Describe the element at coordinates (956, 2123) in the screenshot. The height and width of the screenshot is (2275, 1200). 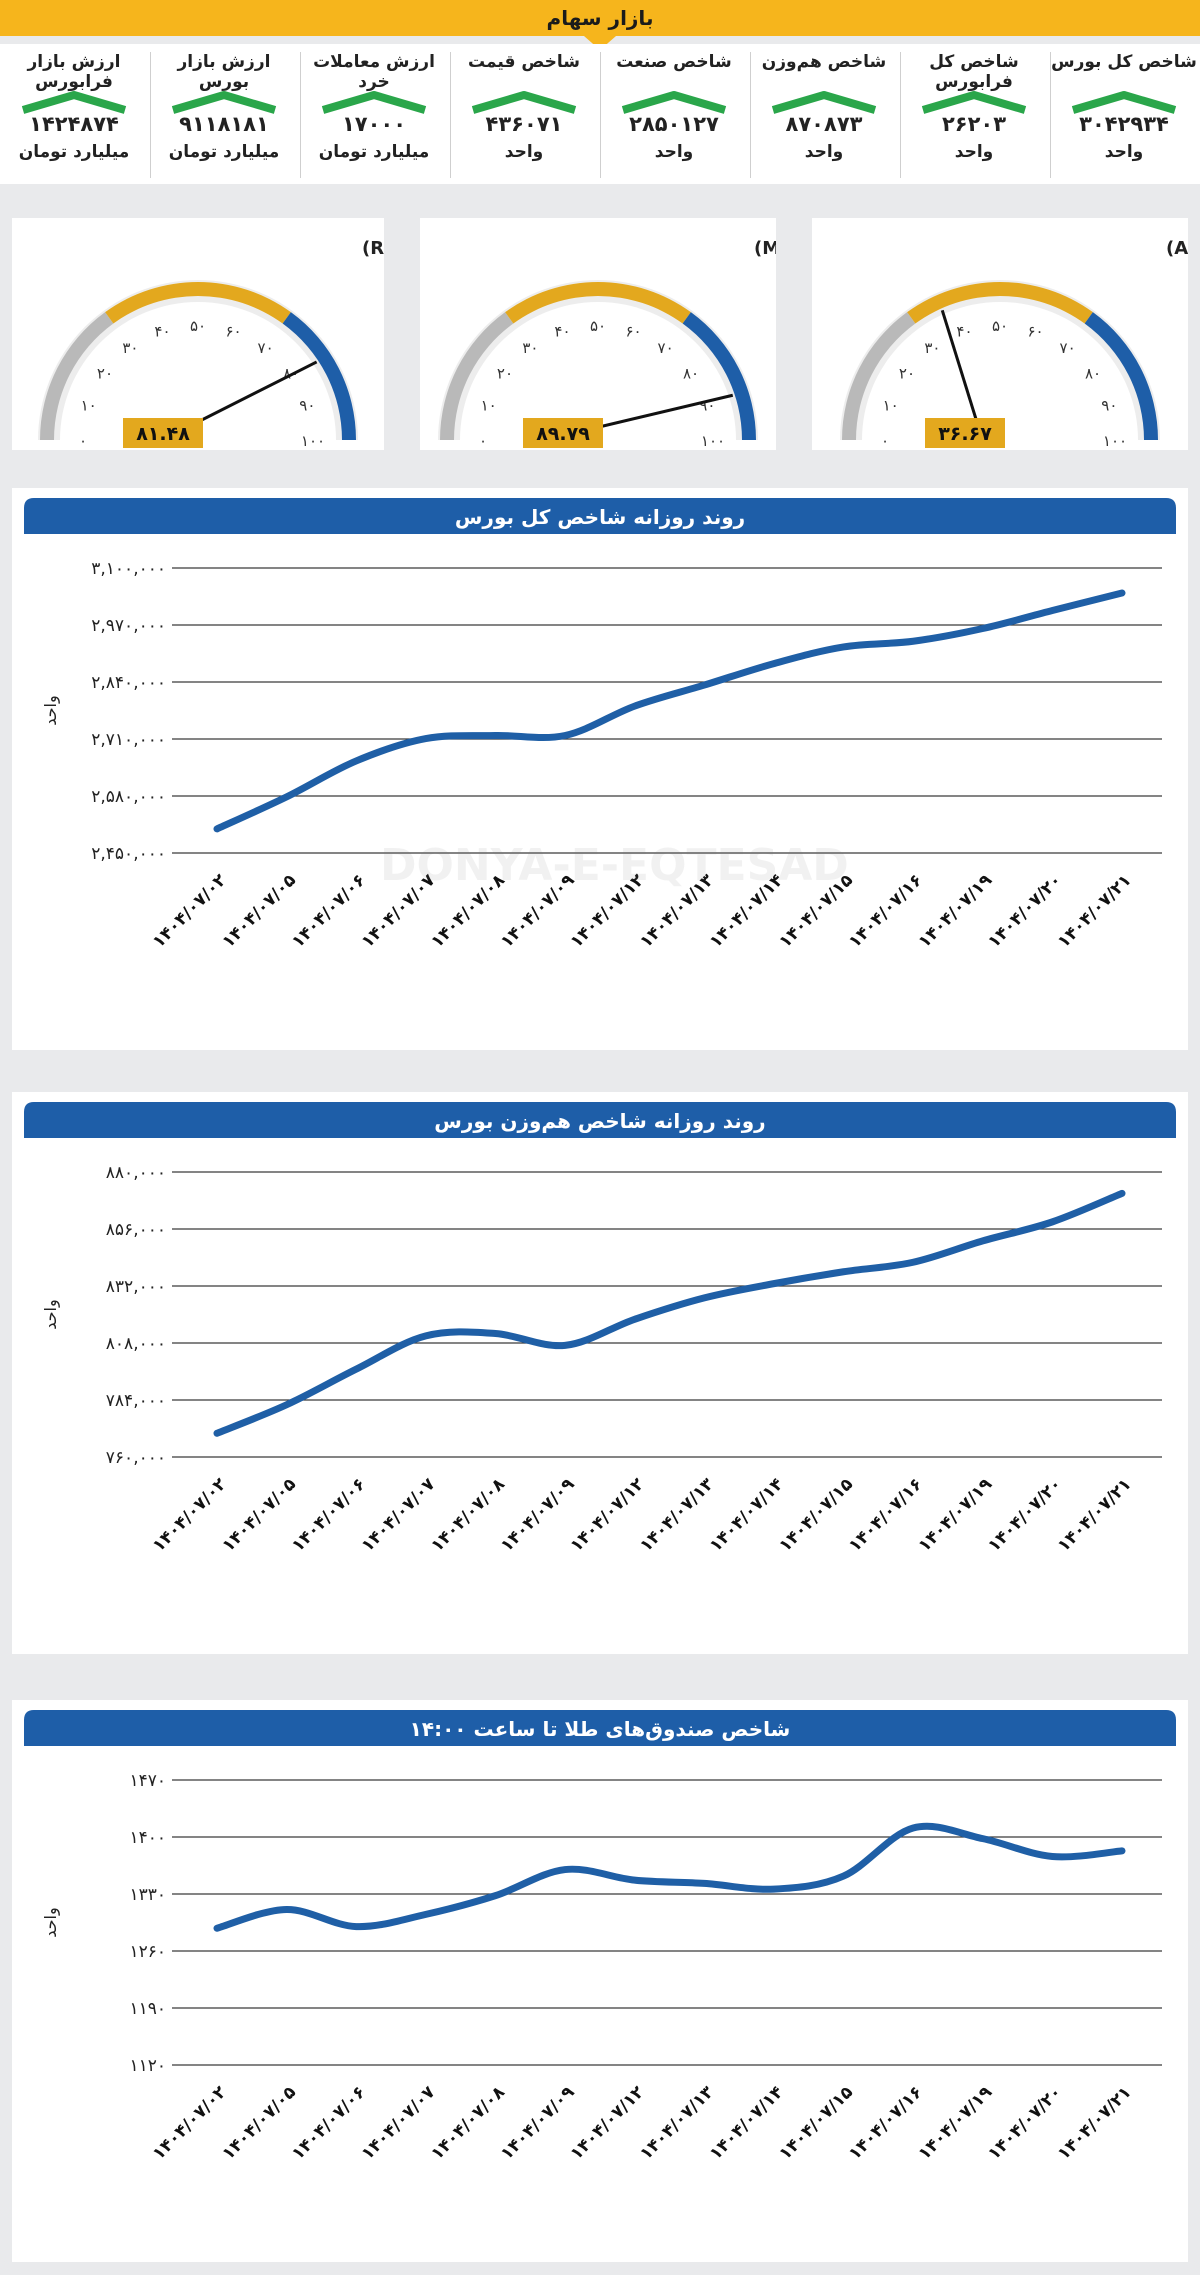
I see `chart-x-tick-label: ۱۴۰۴/۰۷/۱۹` at that location.